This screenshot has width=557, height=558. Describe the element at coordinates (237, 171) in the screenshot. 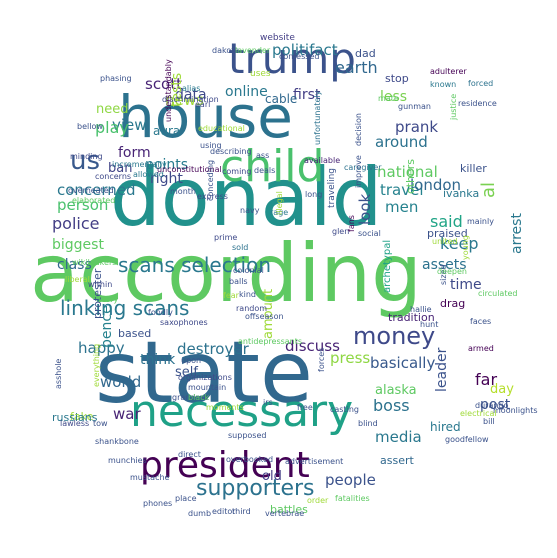

I see `word-coming: coming` at that location.